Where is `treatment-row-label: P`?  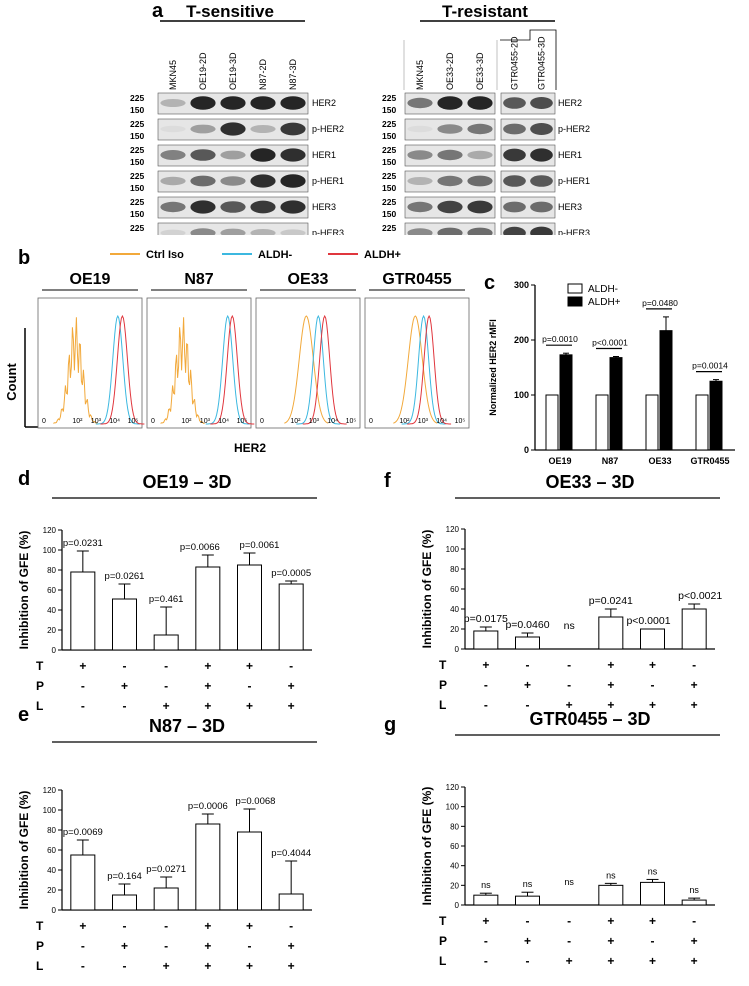 treatment-row-label: P is located at coordinates (40, 686).